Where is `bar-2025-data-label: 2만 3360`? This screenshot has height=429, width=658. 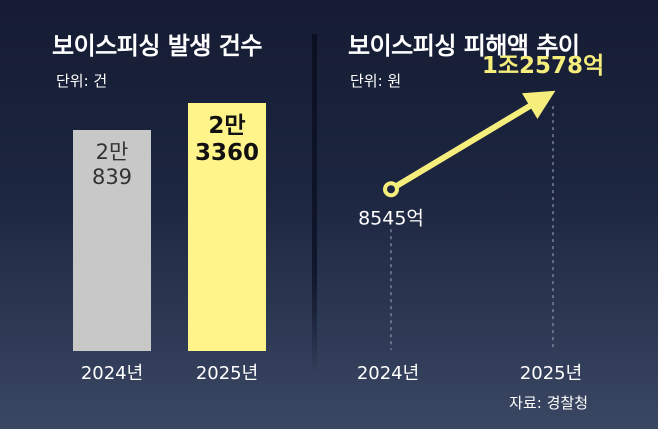
bar-2025-data-label: 2만 3360 is located at coordinates (227, 140).